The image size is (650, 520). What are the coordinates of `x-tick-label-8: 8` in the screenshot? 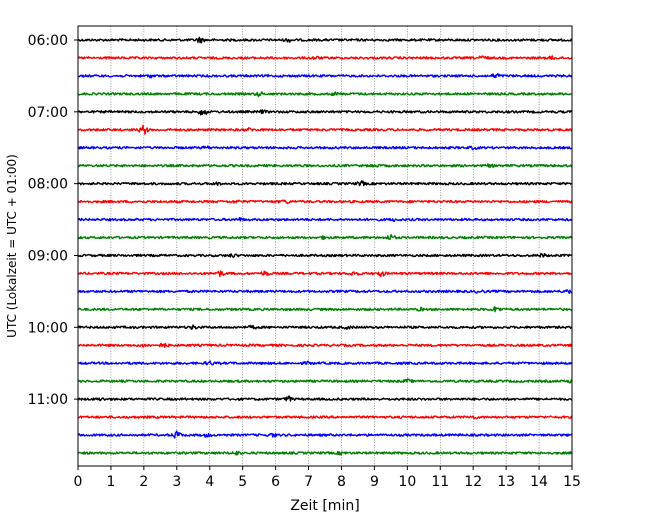 It's located at (341, 482).